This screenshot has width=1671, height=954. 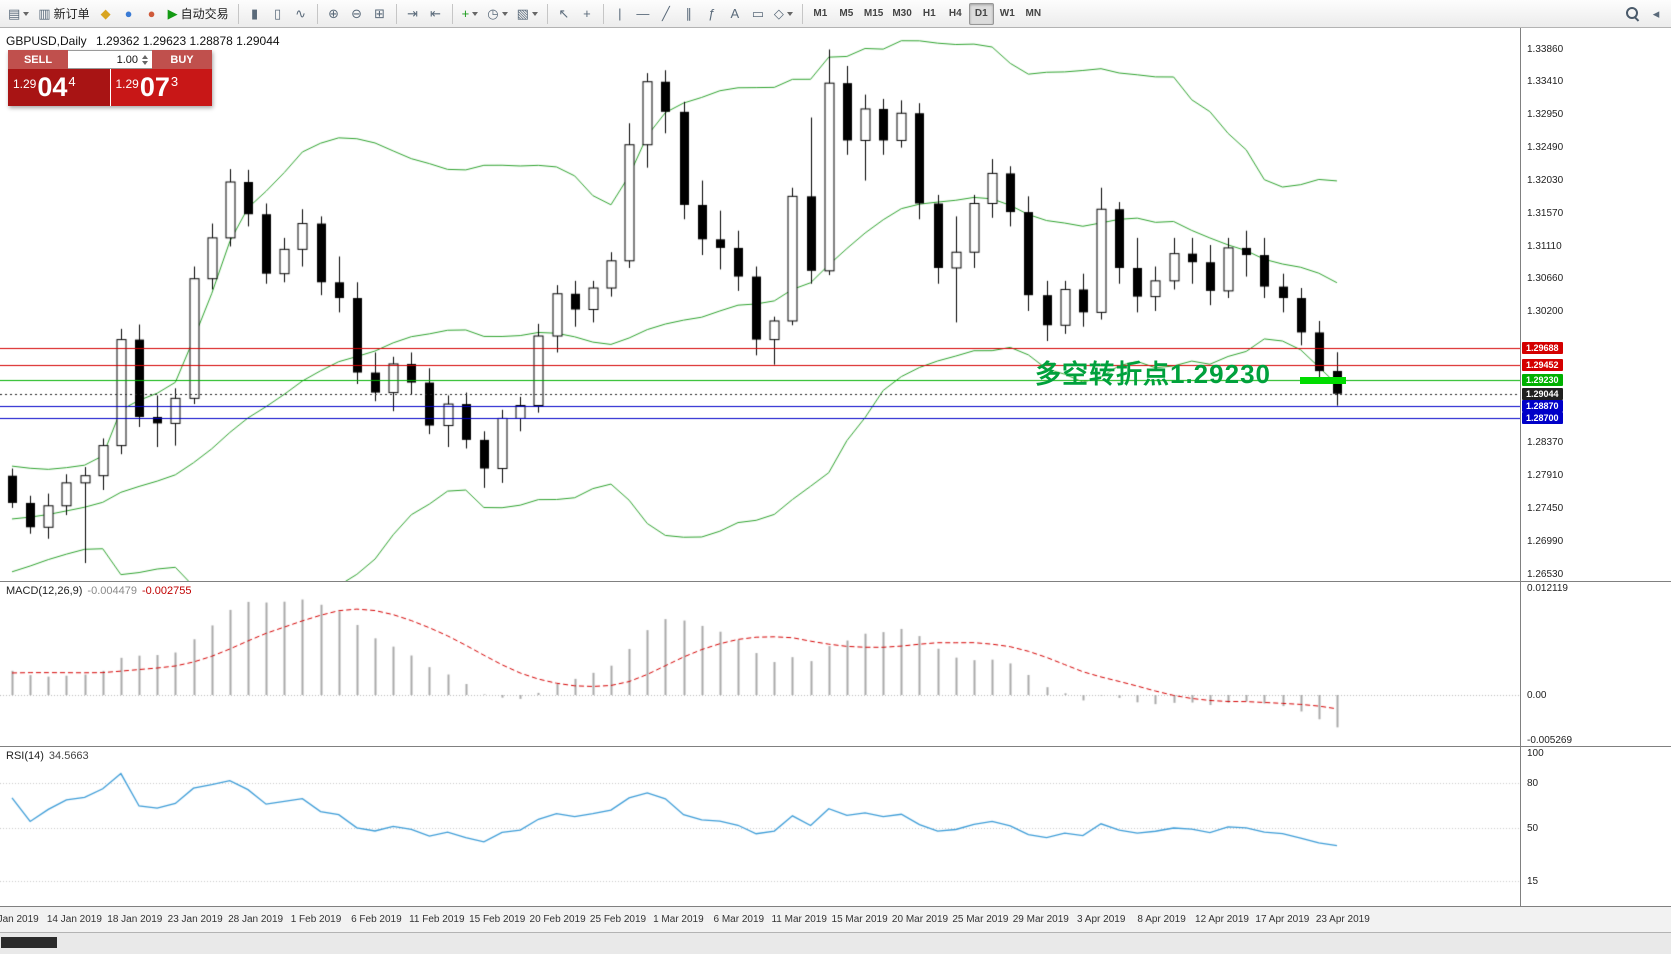 I want to click on search-button, so click(x=1632, y=14).